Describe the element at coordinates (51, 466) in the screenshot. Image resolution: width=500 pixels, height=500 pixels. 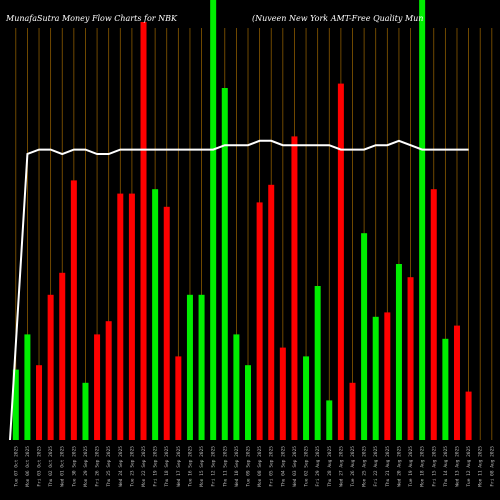
I see `date-label: Thu 02 Oct 2025` at that location.